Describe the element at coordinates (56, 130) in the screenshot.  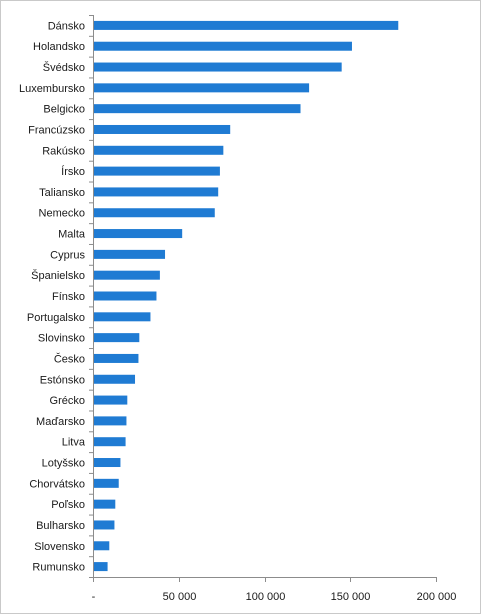
I see `category-label: Francúzsko` at that location.